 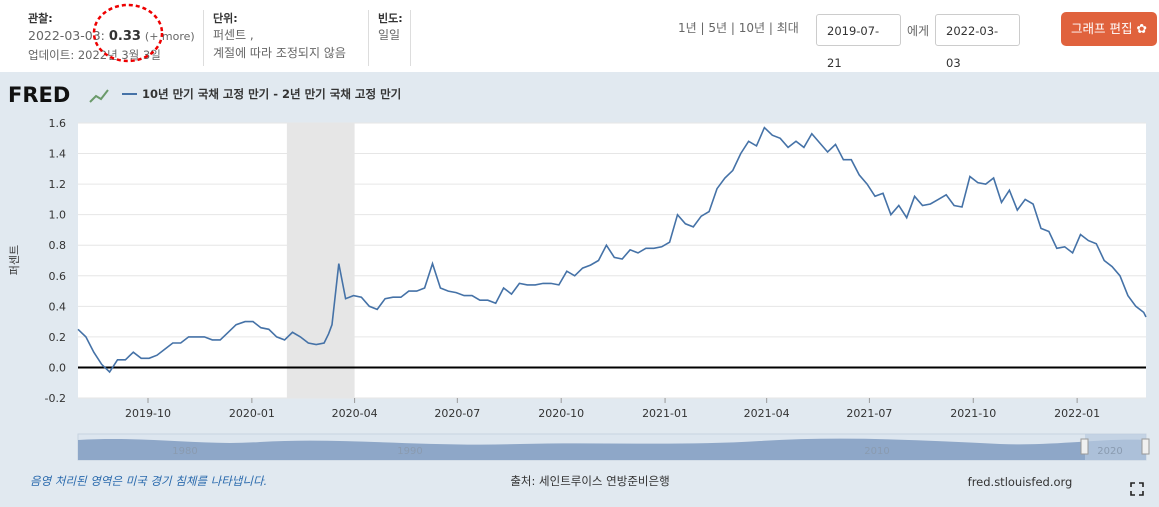 What do you see at coordinates (252, 413) in the screenshot?
I see `x-tick-label: 2020-01` at bounding box center [252, 413].